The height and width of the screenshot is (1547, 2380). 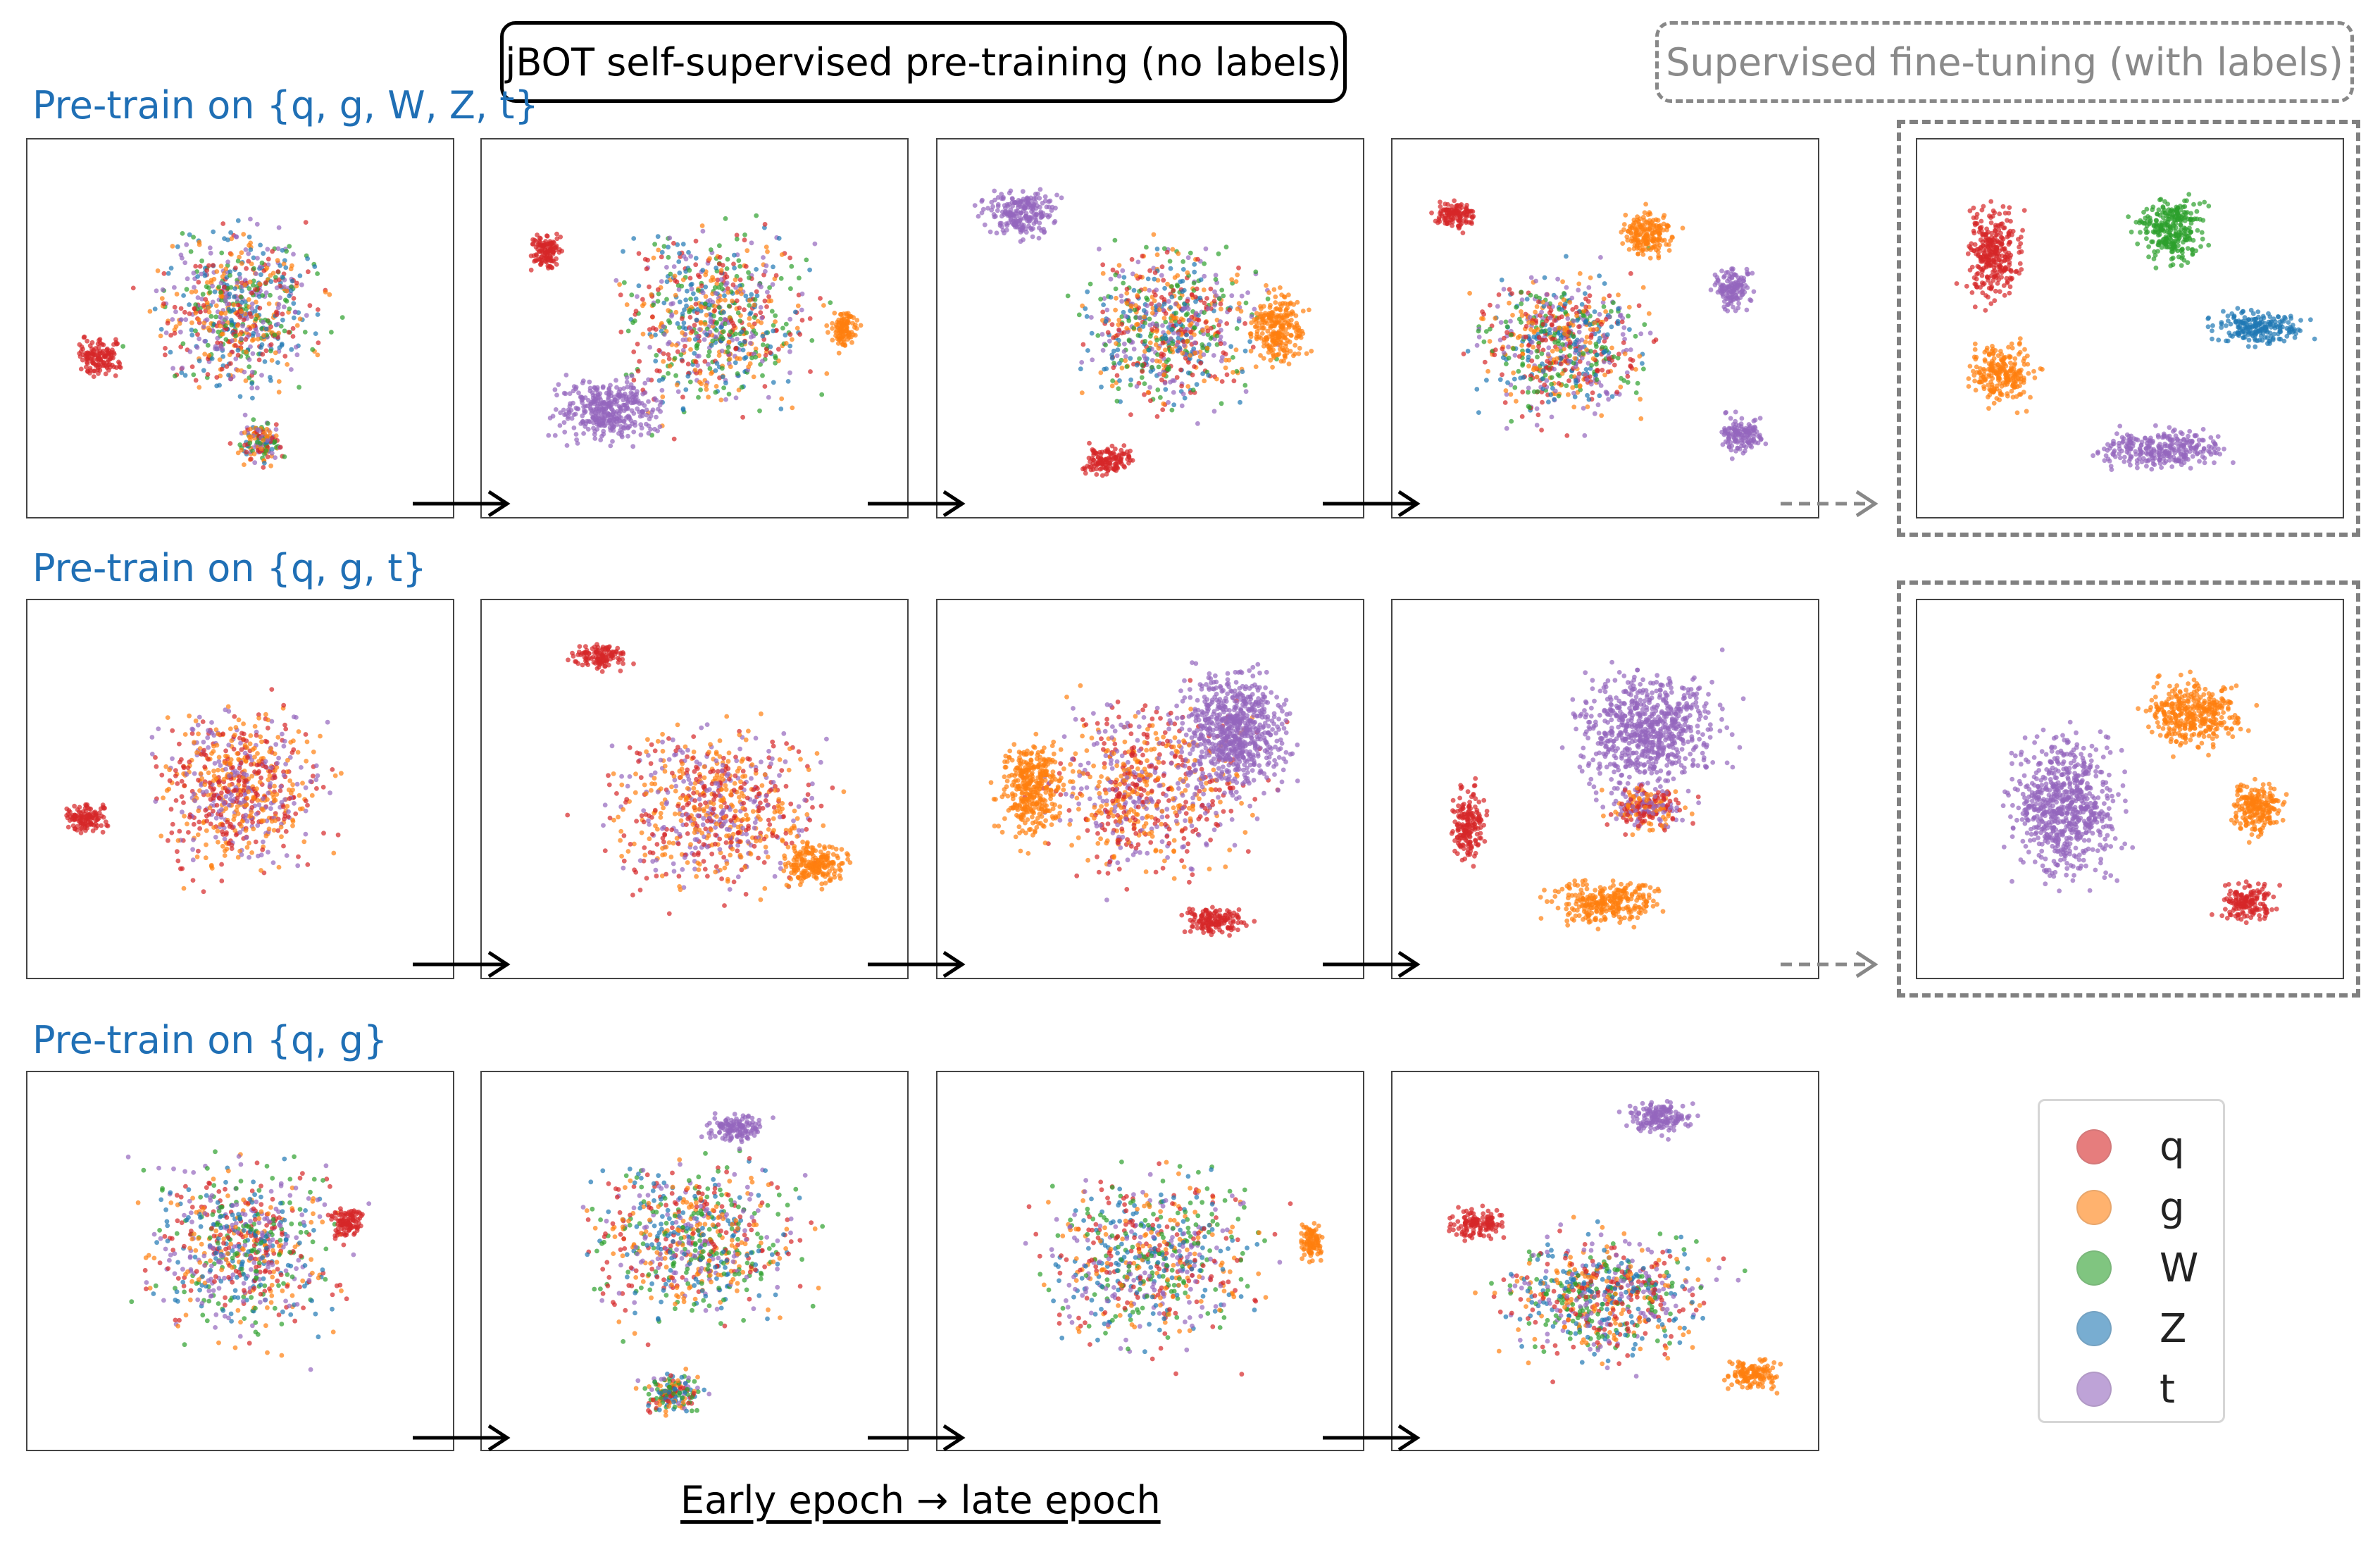 I want to click on legend: q g W Z t, so click(x=2131, y=1261).